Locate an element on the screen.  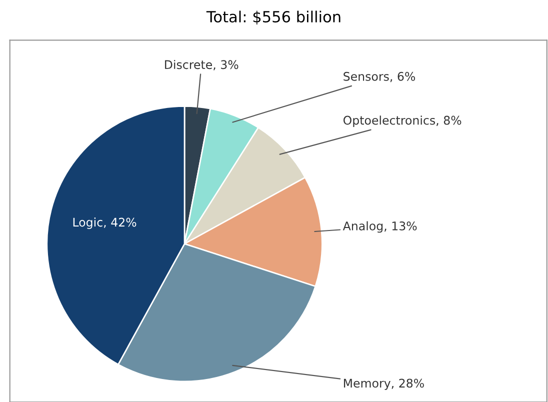
slice-label: Memory, 28% is located at coordinates (384, 384).